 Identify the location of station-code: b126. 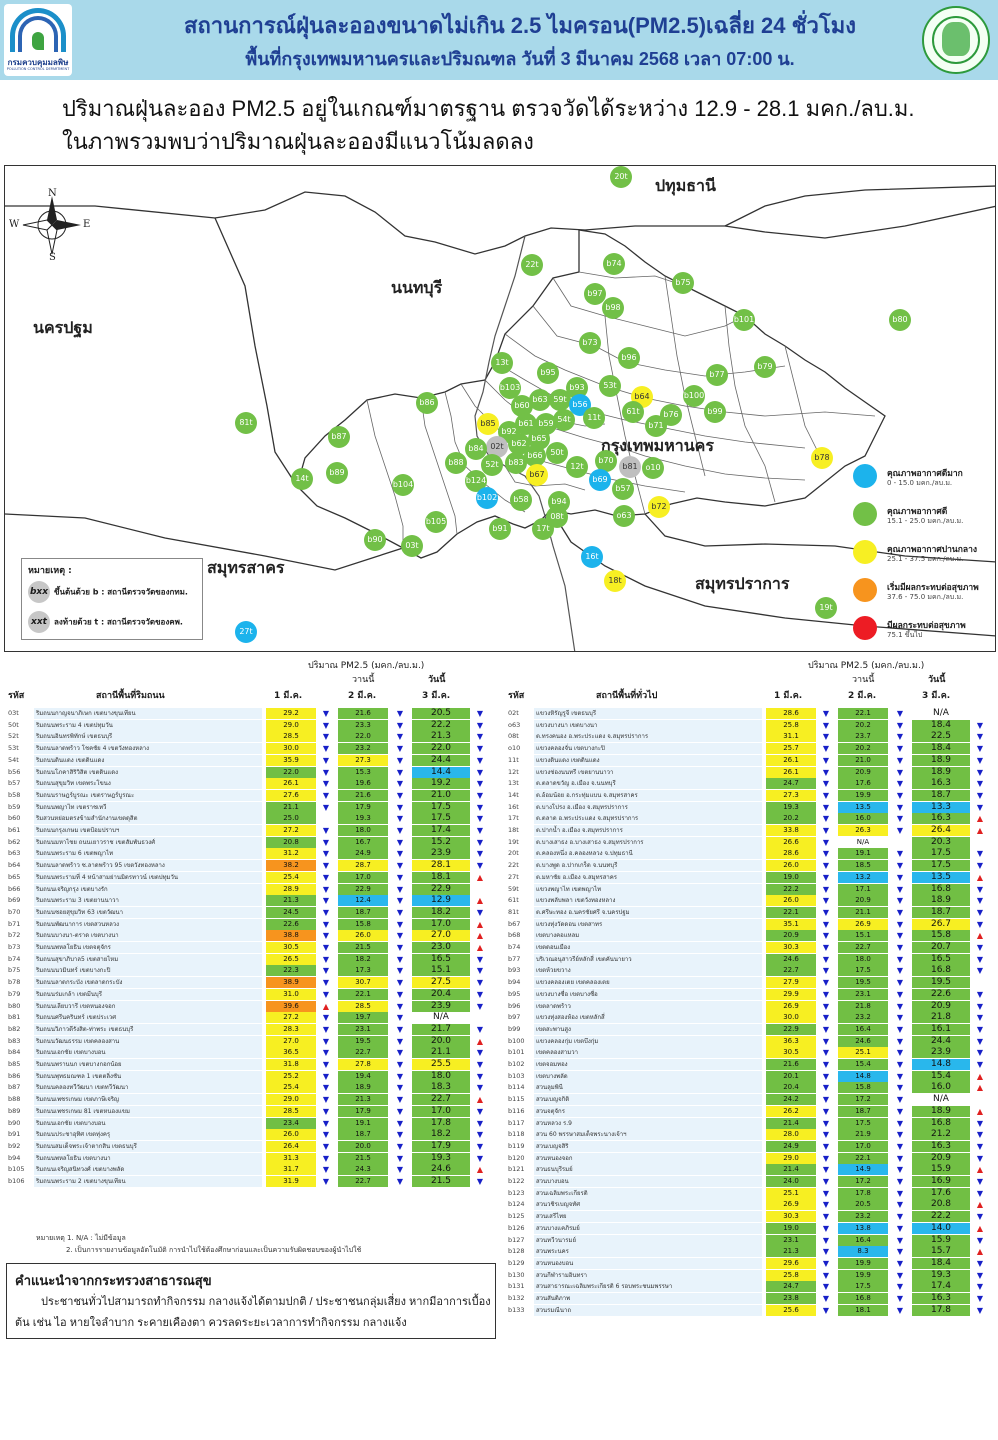
(516, 1227).